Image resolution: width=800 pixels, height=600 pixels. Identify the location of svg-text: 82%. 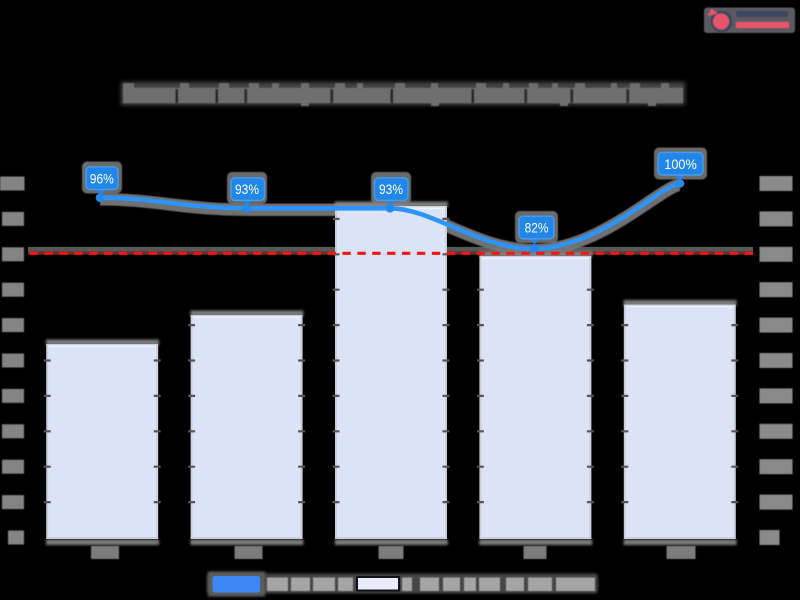
(537, 228).